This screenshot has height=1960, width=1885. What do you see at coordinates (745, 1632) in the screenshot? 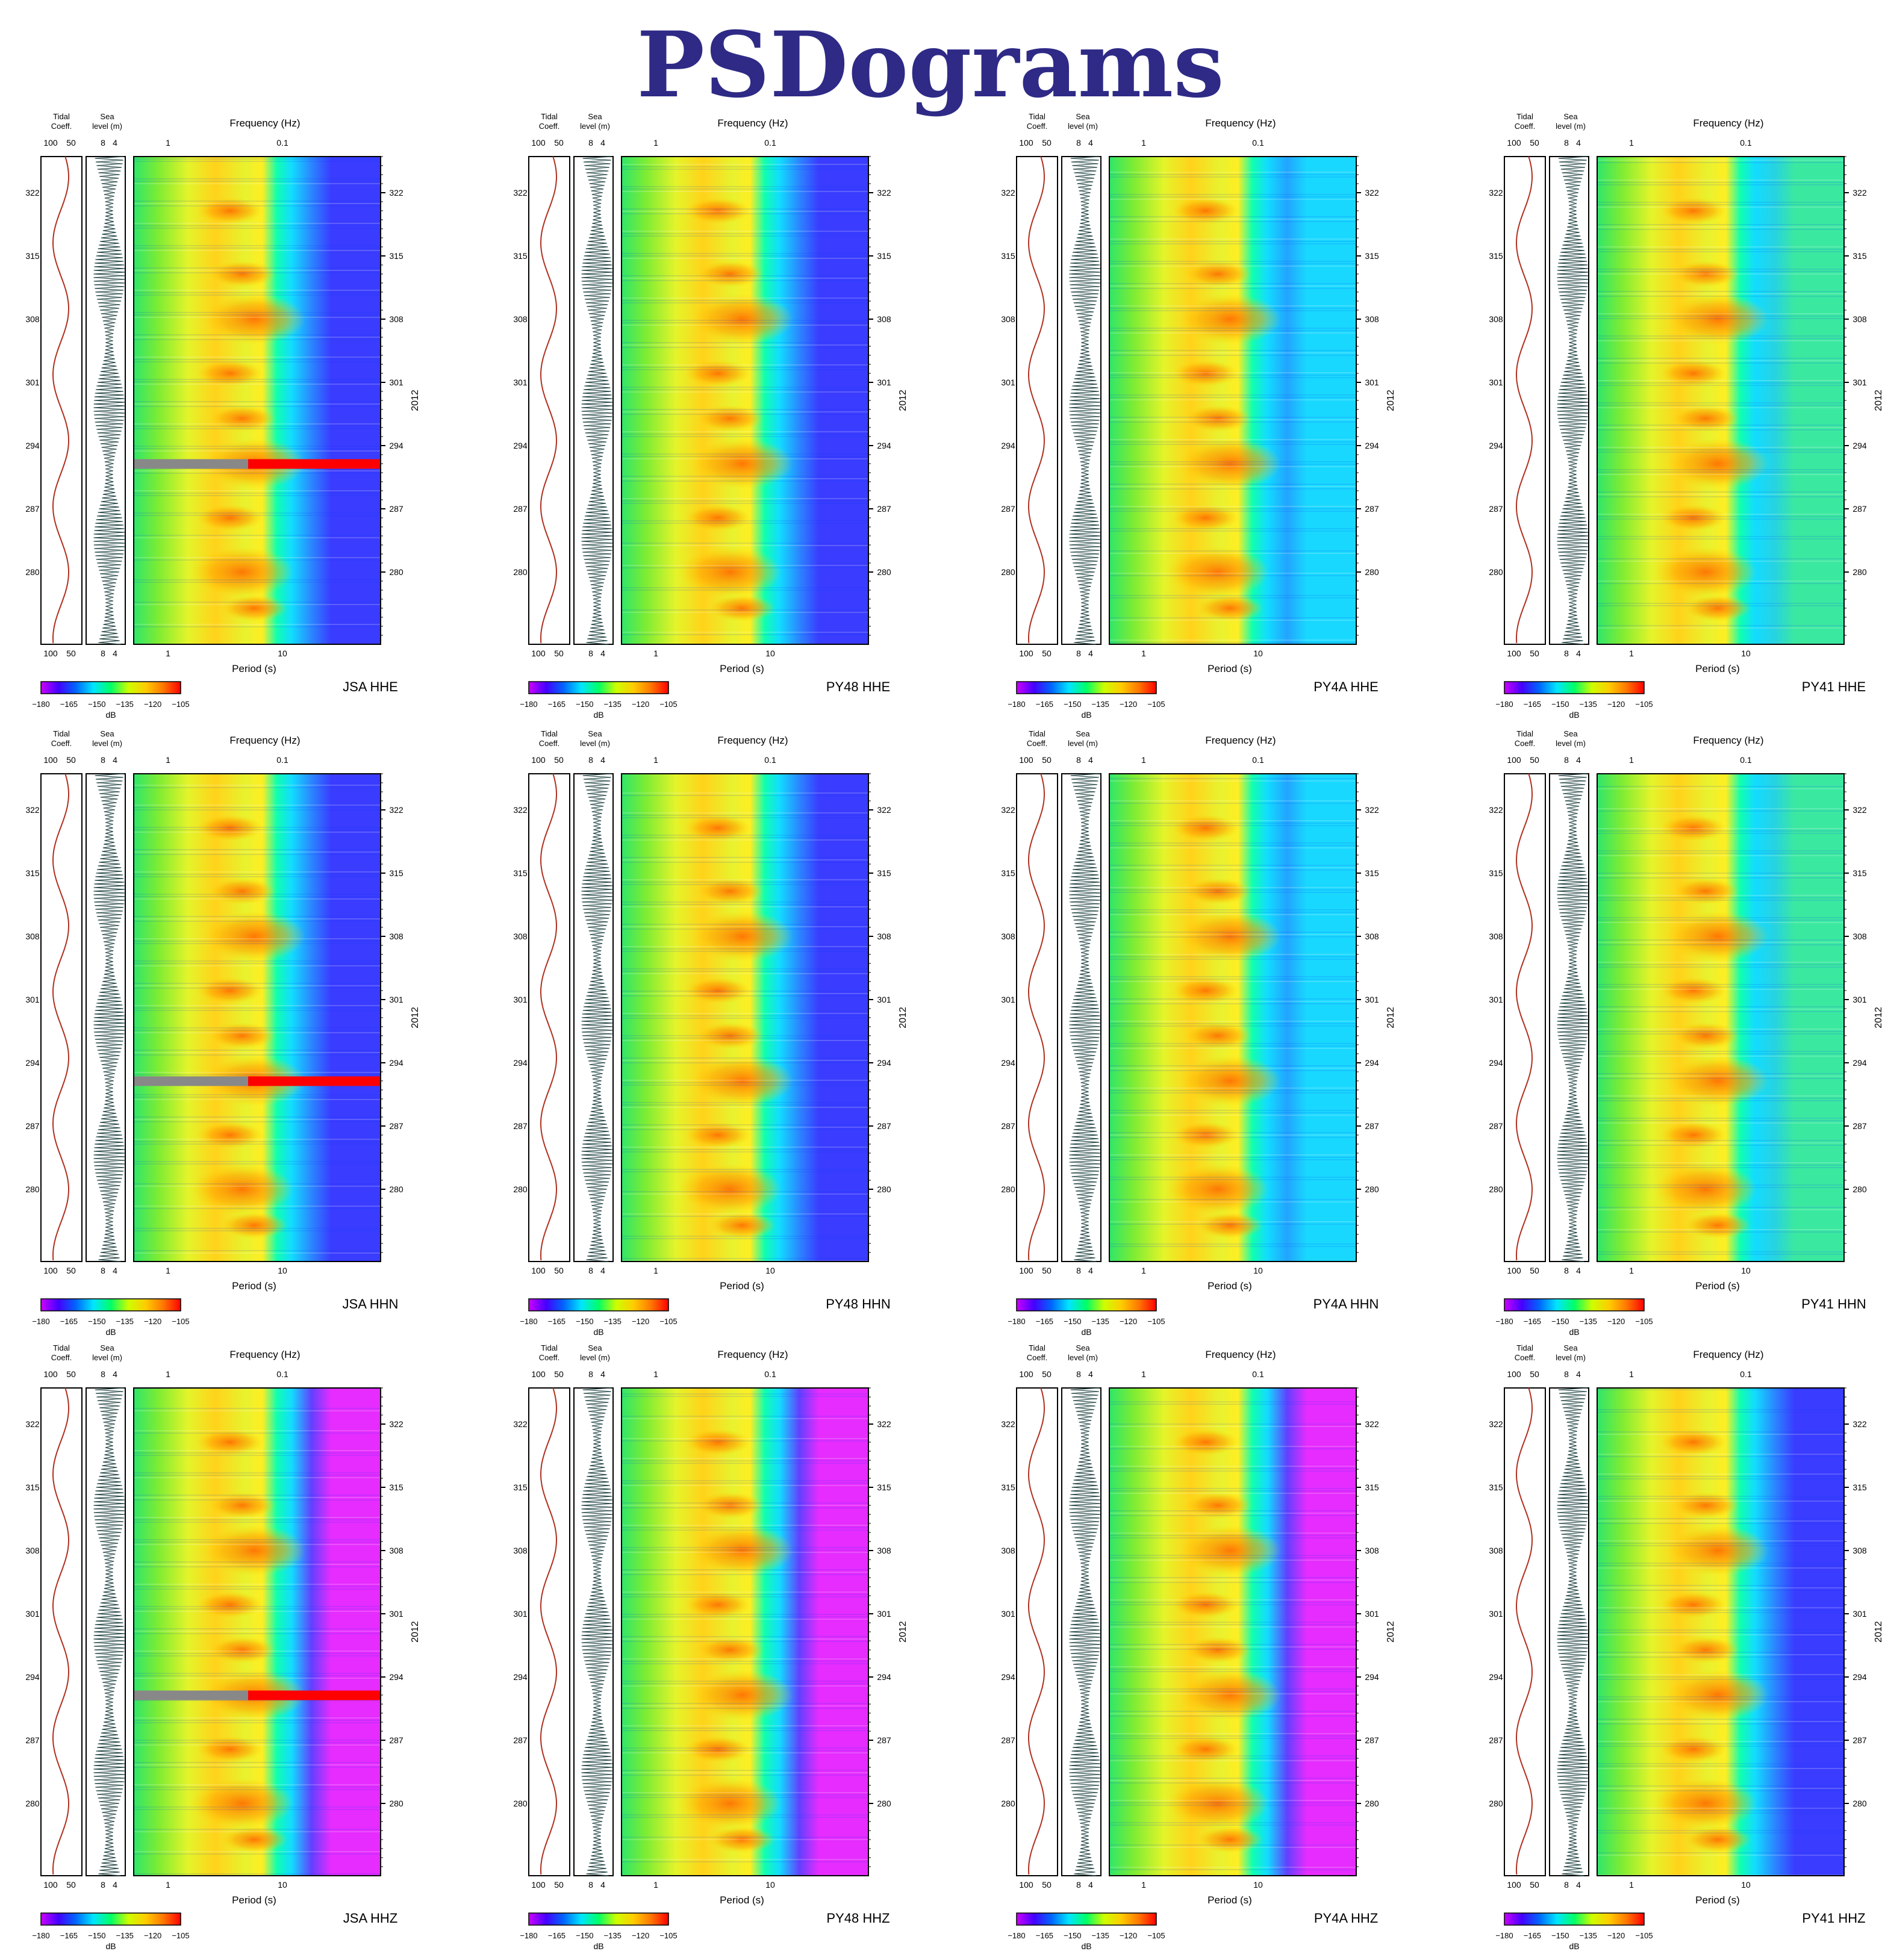
I see `psd-heatmap` at bounding box center [745, 1632].